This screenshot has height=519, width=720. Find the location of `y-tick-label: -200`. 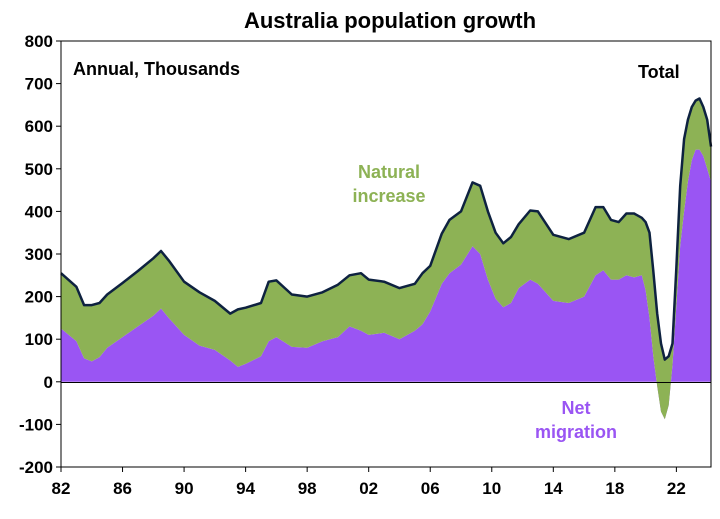

y-tick-label: -200 is located at coordinates (36, 467).